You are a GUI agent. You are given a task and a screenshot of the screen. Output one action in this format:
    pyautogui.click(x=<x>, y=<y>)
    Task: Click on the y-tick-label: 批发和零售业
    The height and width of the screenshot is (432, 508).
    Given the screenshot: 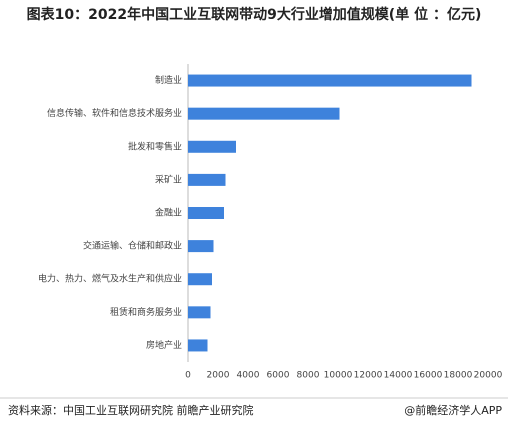 What is the action you would take?
    pyautogui.click(x=155, y=146)
    